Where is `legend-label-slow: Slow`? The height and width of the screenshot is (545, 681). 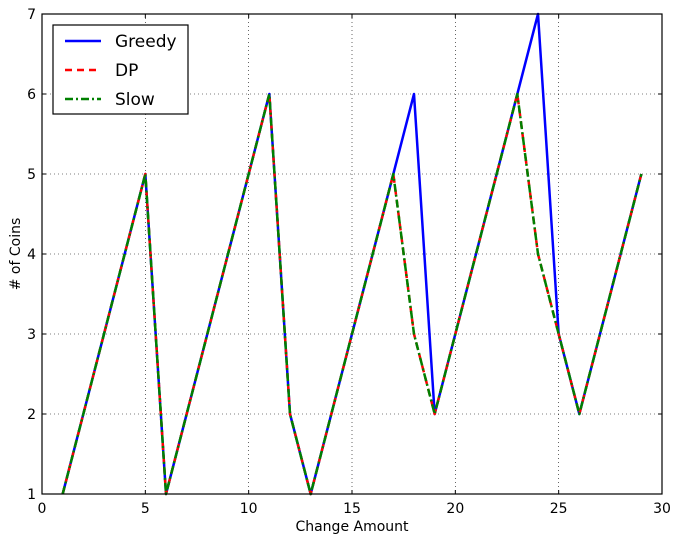
legend-label-slow: Slow is located at coordinates (135, 100).